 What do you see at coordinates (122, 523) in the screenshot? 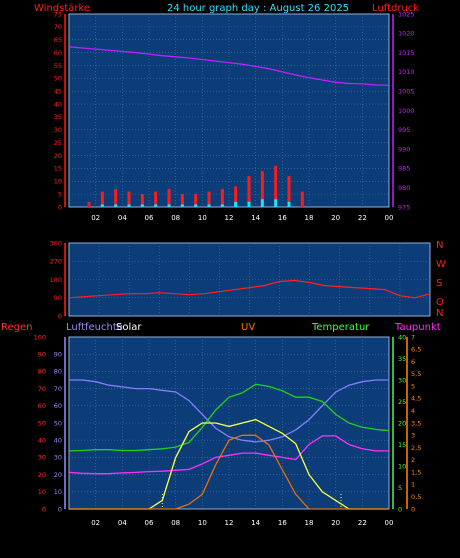
I see `x-tick-label: 04` at bounding box center [122, 523].